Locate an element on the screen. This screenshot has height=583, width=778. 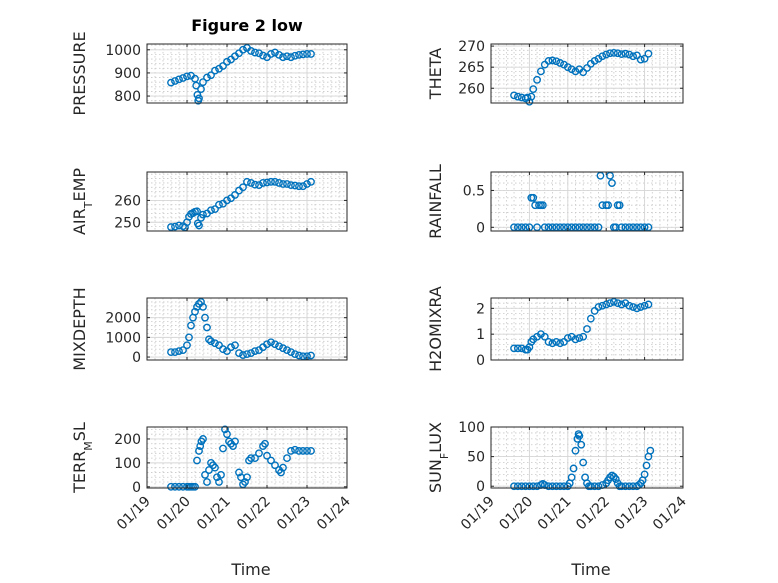
x-tick-label: 01/22 is located at coordinates (254, 514).